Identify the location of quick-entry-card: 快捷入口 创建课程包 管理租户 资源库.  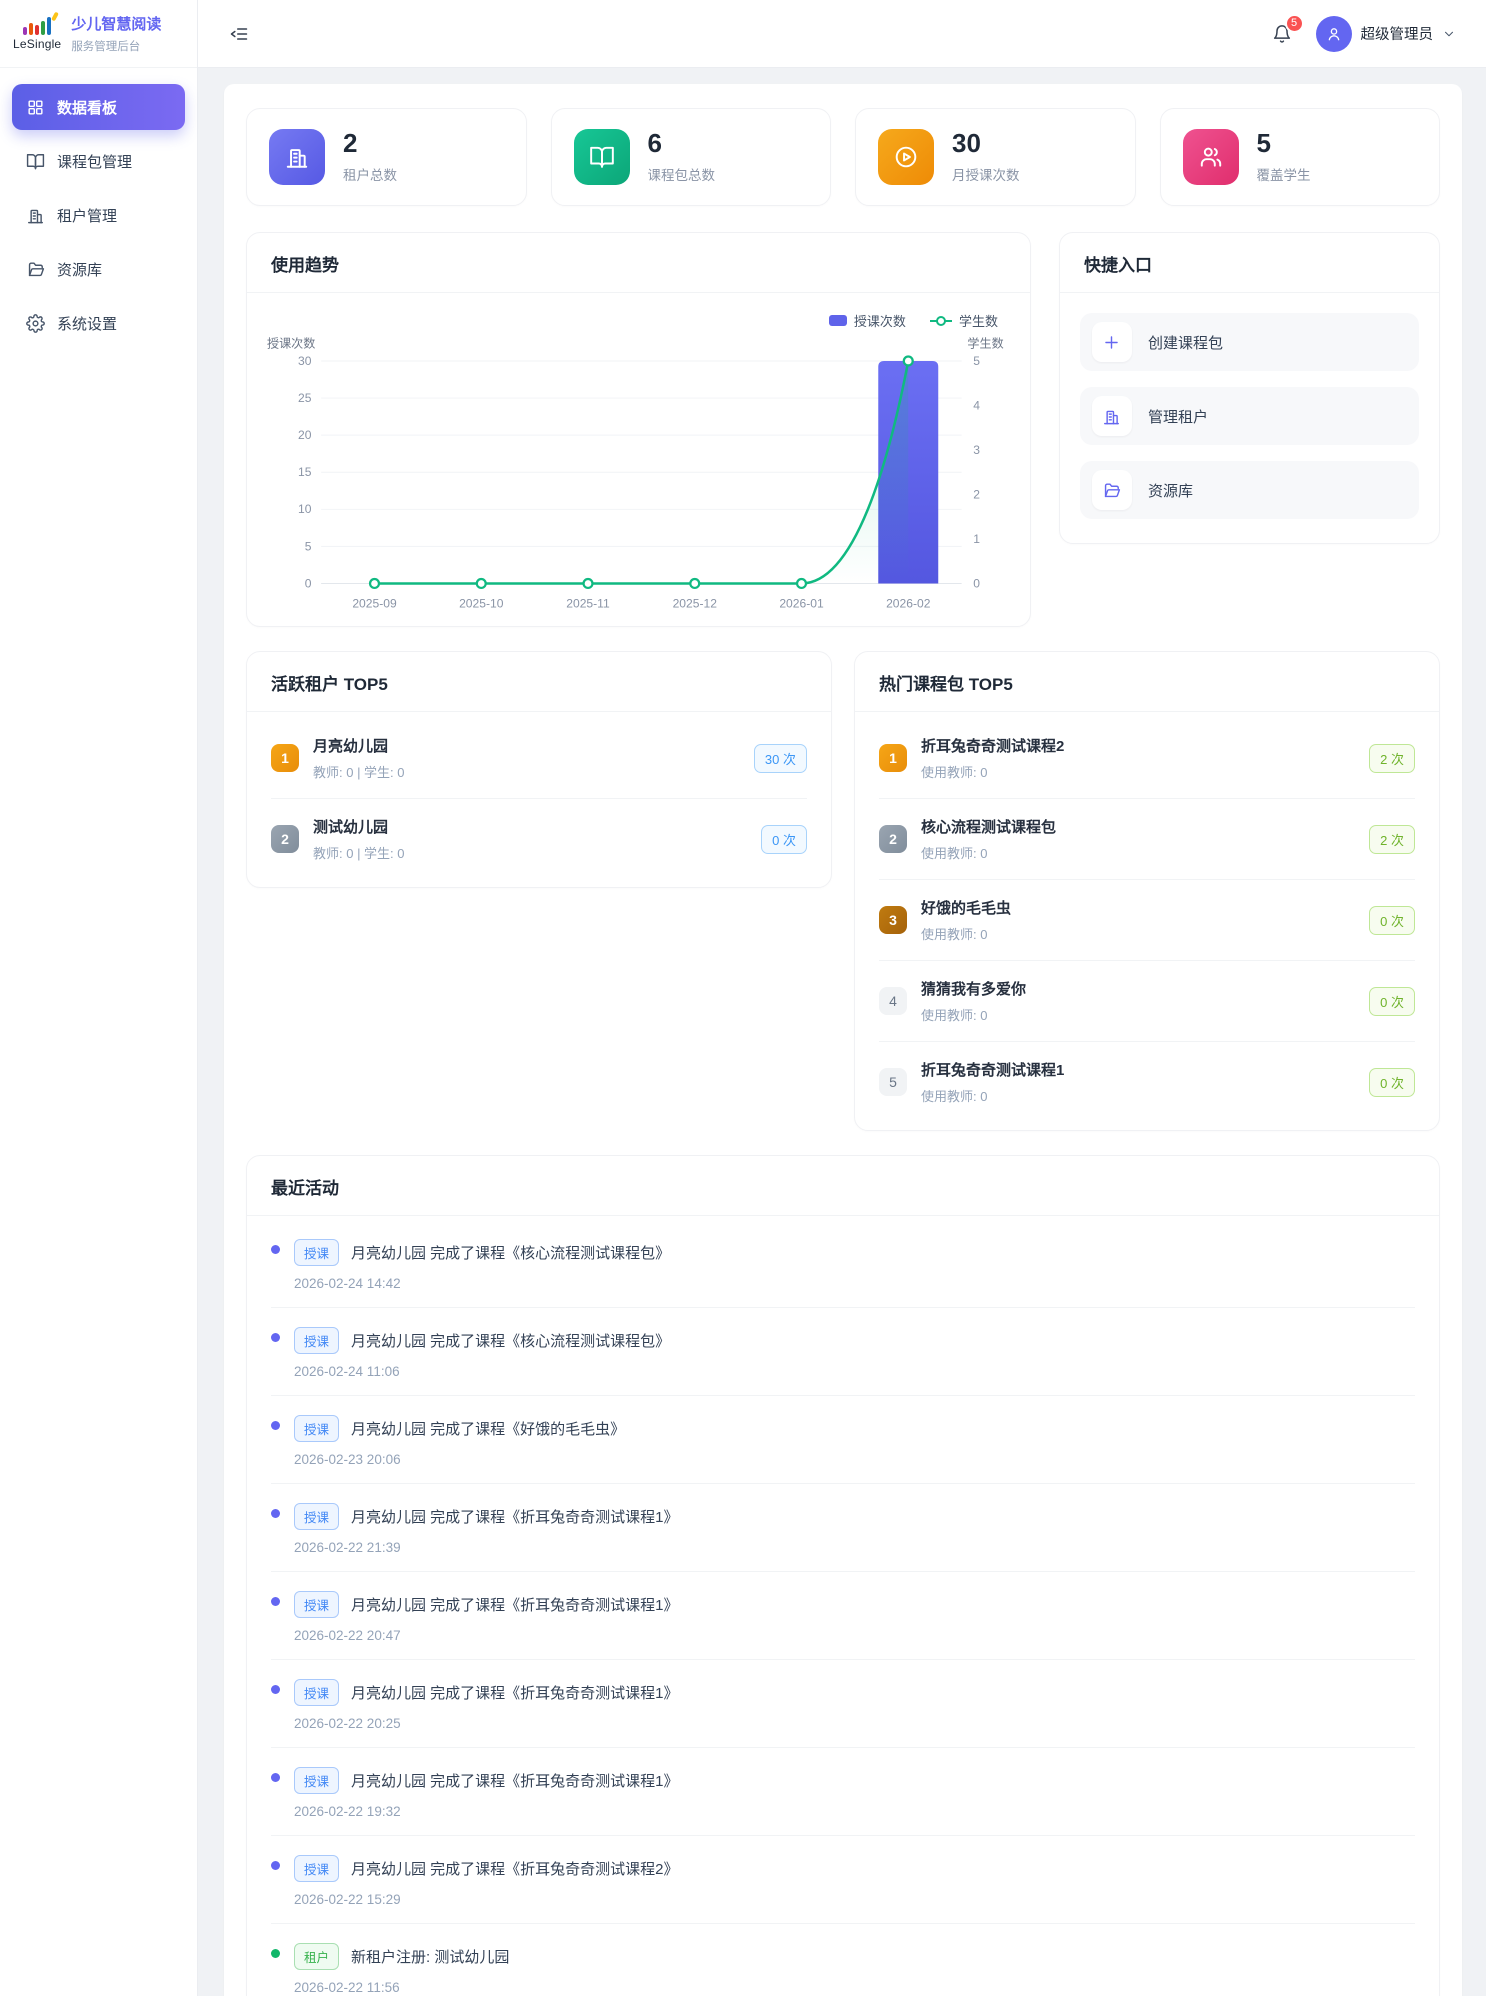
(1249, 388).